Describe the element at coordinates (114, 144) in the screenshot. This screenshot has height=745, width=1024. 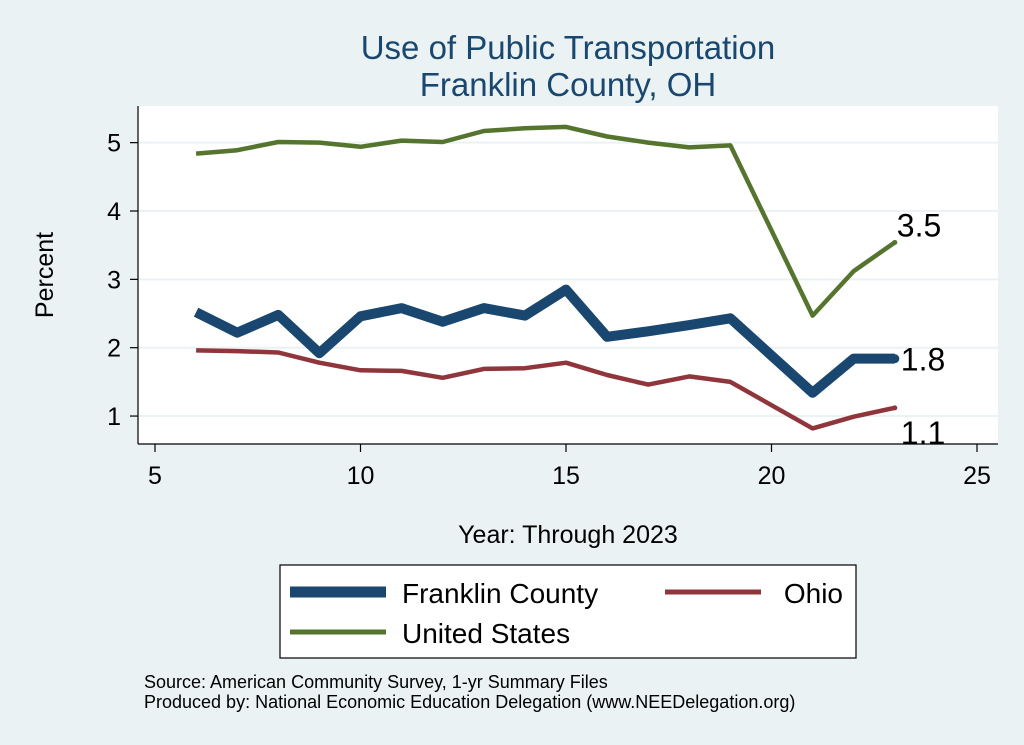
I see `y-tick-label: 5` at that location.